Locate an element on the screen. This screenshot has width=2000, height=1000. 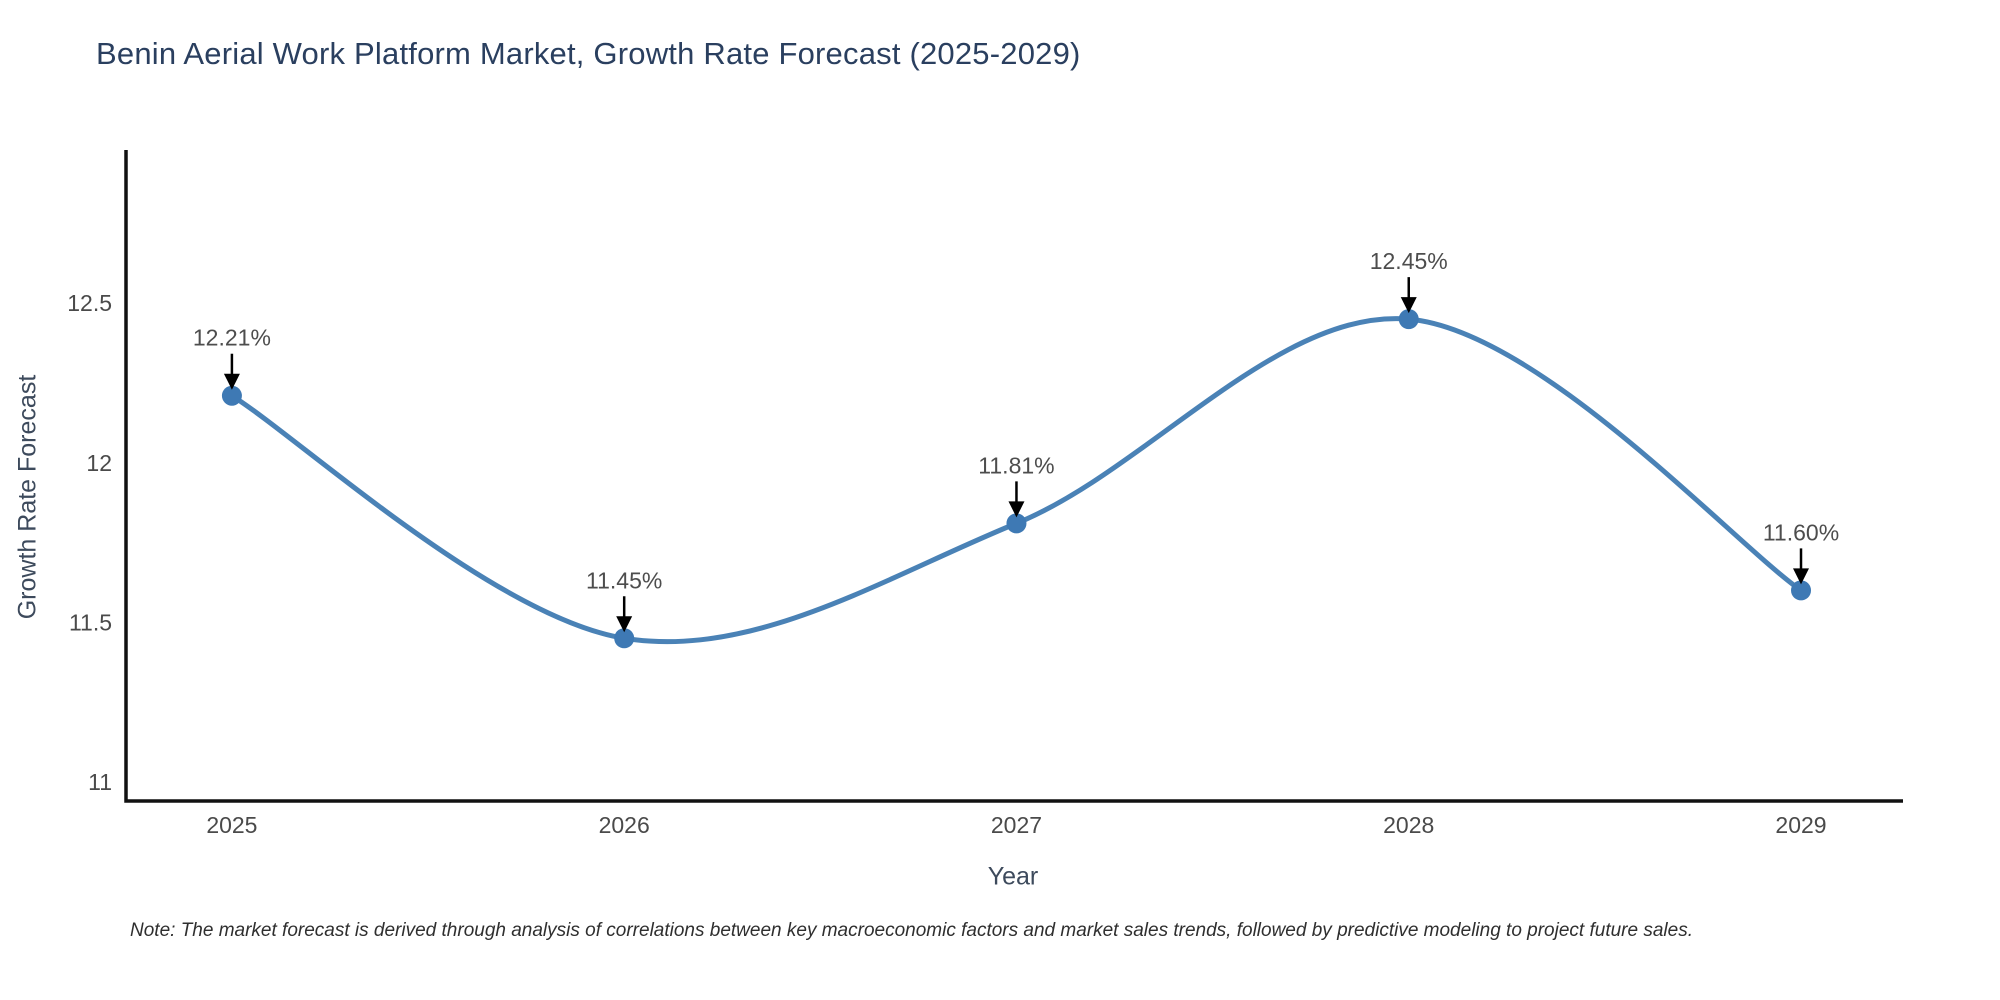
x-tick-label: 2027 is located at coordinates (1016, 825).